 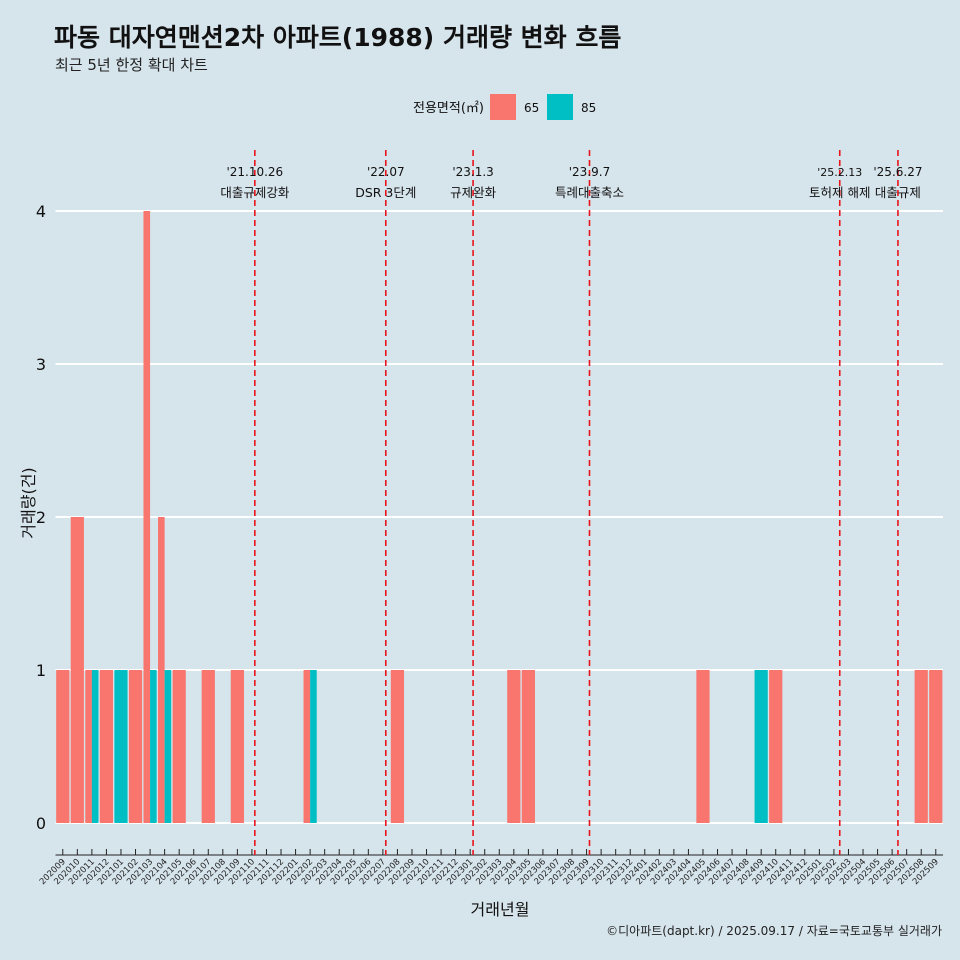 What do you see at coordinates (839, 192) in the screenshot?
I see `event-name-label: 토허제 해제` at bounding box center [839, 192].